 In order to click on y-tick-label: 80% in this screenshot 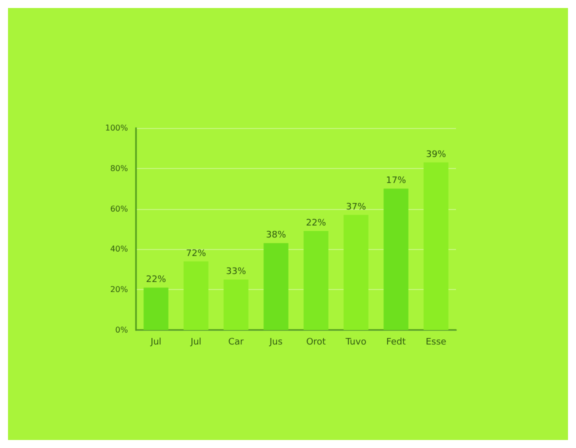, I will do `click(119, 168)`.